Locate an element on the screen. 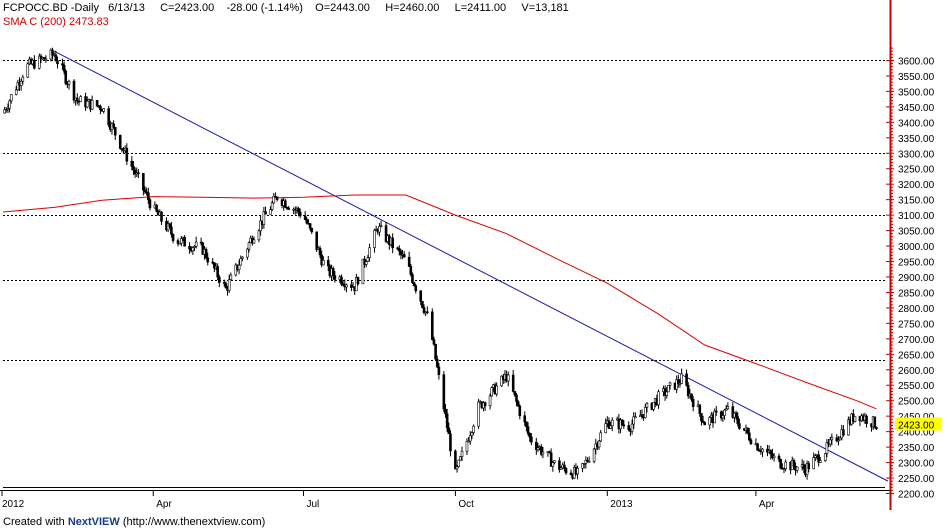 This screenshot has width=951, height=531. y-tick-label: 3200.00 is located at coordinates (916, 185).